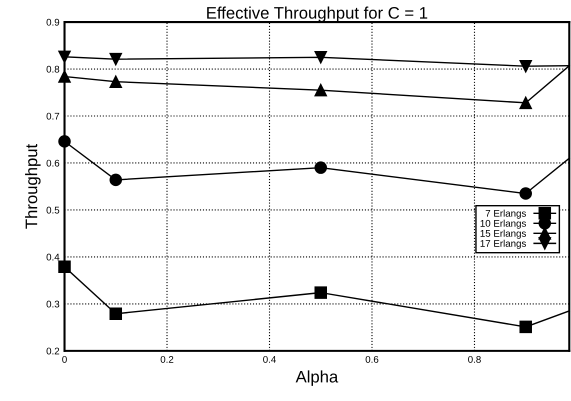 This screenshot has width=571, height=401. What do you see at coordinates (53, 257) in the screenshot?
I see `y-tick-label: 0.4` at bounding box center [53, 257].